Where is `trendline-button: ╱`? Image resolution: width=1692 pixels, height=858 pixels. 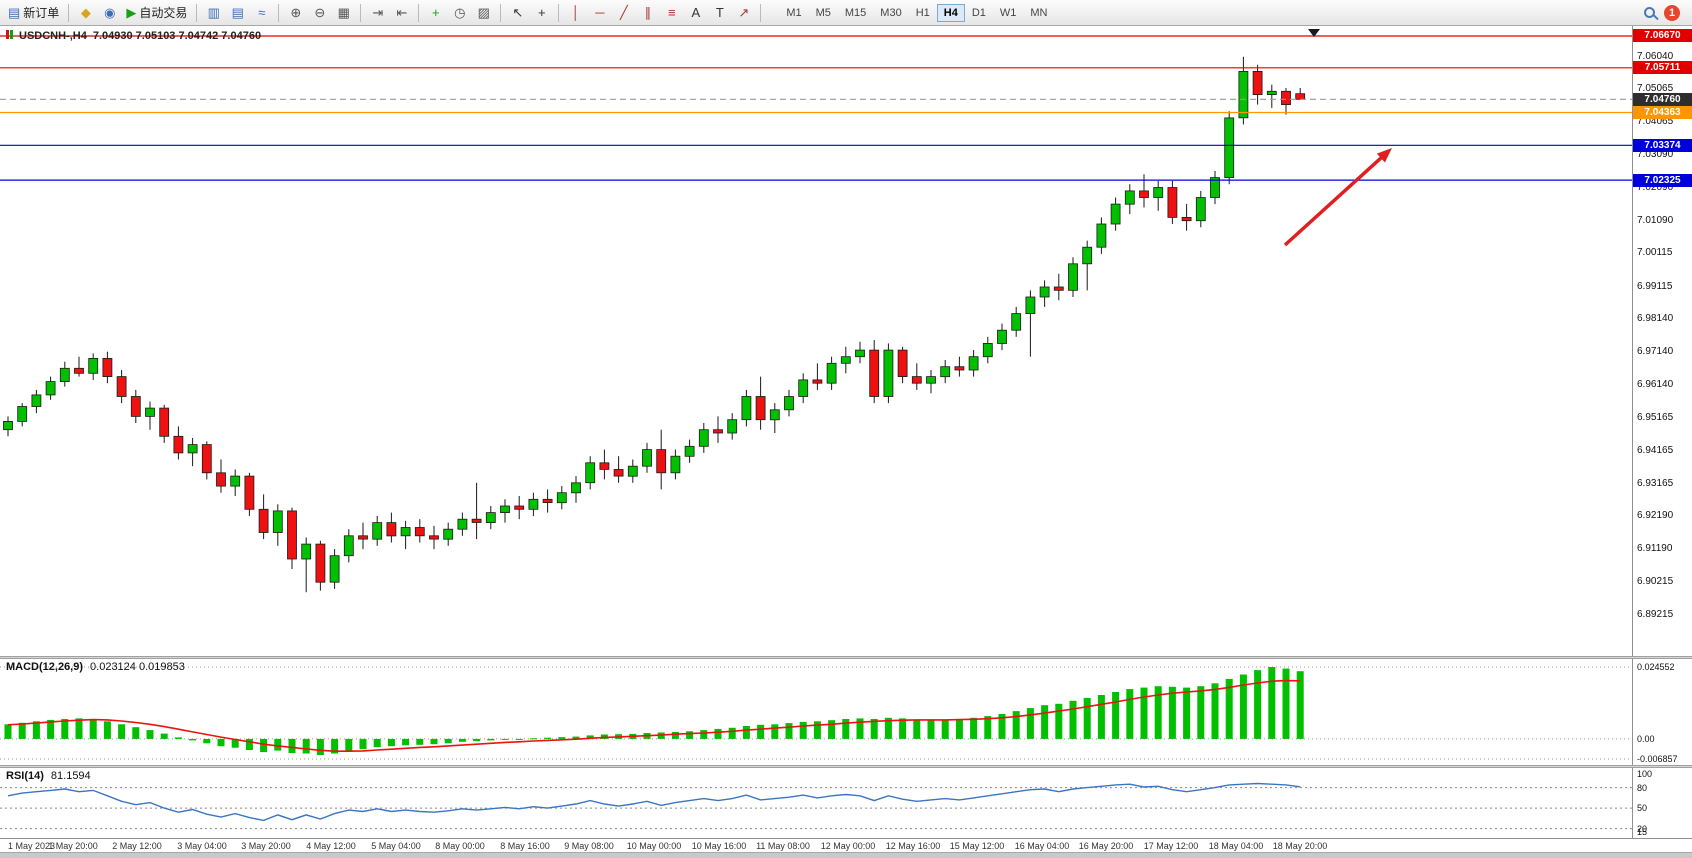
trendline-button: ╱ is located at coordinates (623, 13).